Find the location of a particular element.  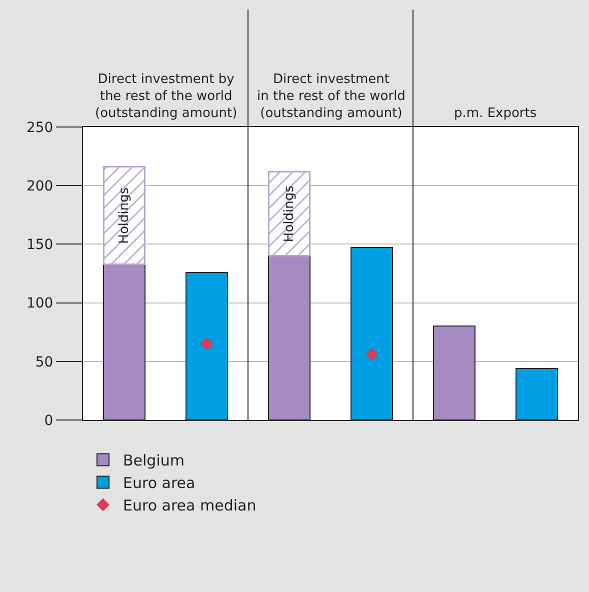

legend-label: Euro area is located at coordinates (159, 483).